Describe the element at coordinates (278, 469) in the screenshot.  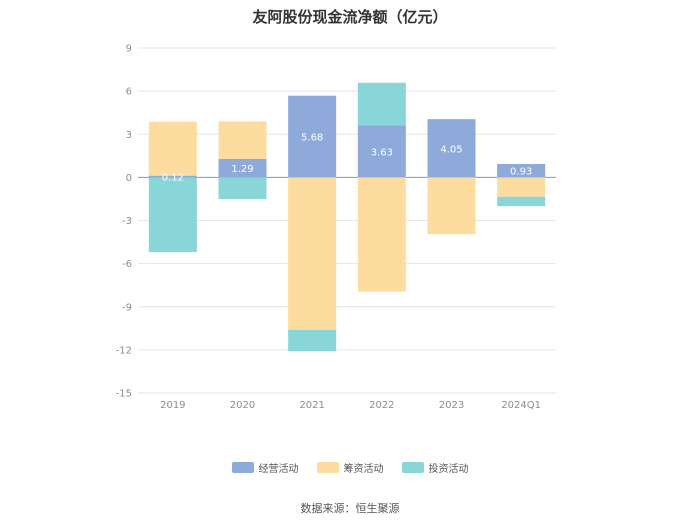
I see `legend-label: 经营活动` at that location.